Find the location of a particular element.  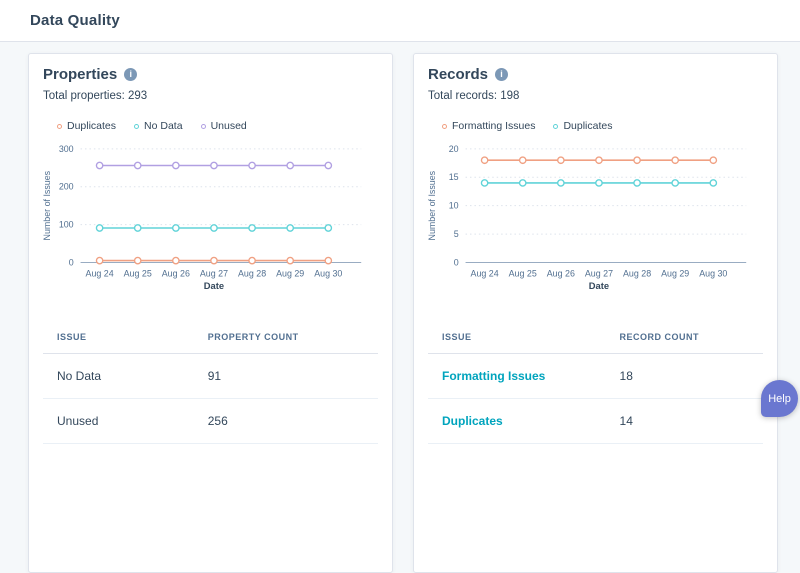

x-tick-label: Aug 25 is located at coordinates (523, 273).